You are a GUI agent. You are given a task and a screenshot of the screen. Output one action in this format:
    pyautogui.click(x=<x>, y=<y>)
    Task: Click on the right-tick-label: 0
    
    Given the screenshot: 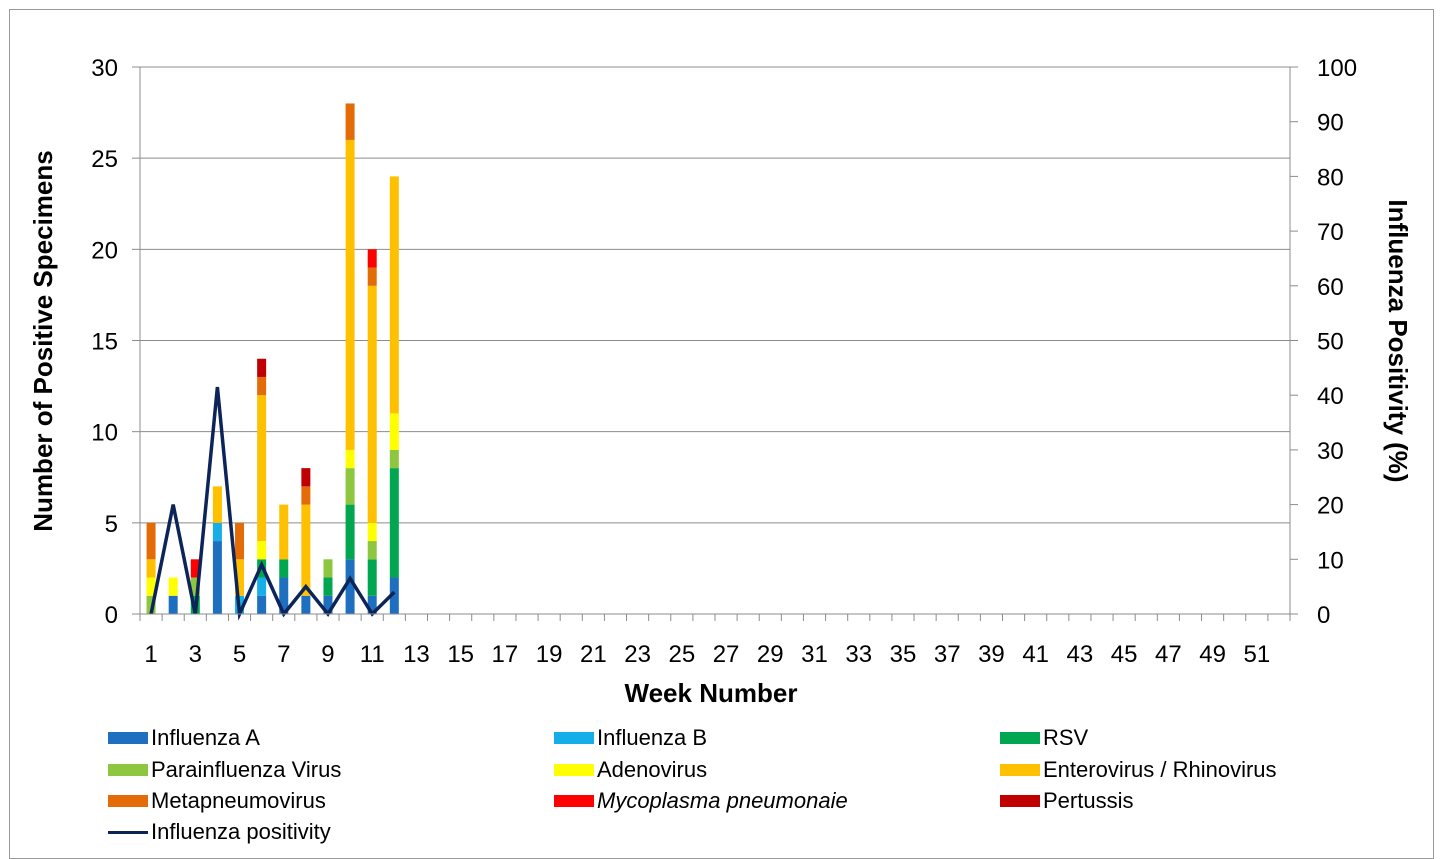 What is the action you would take?
    pyautogui.click(x=1323, y=615)
    